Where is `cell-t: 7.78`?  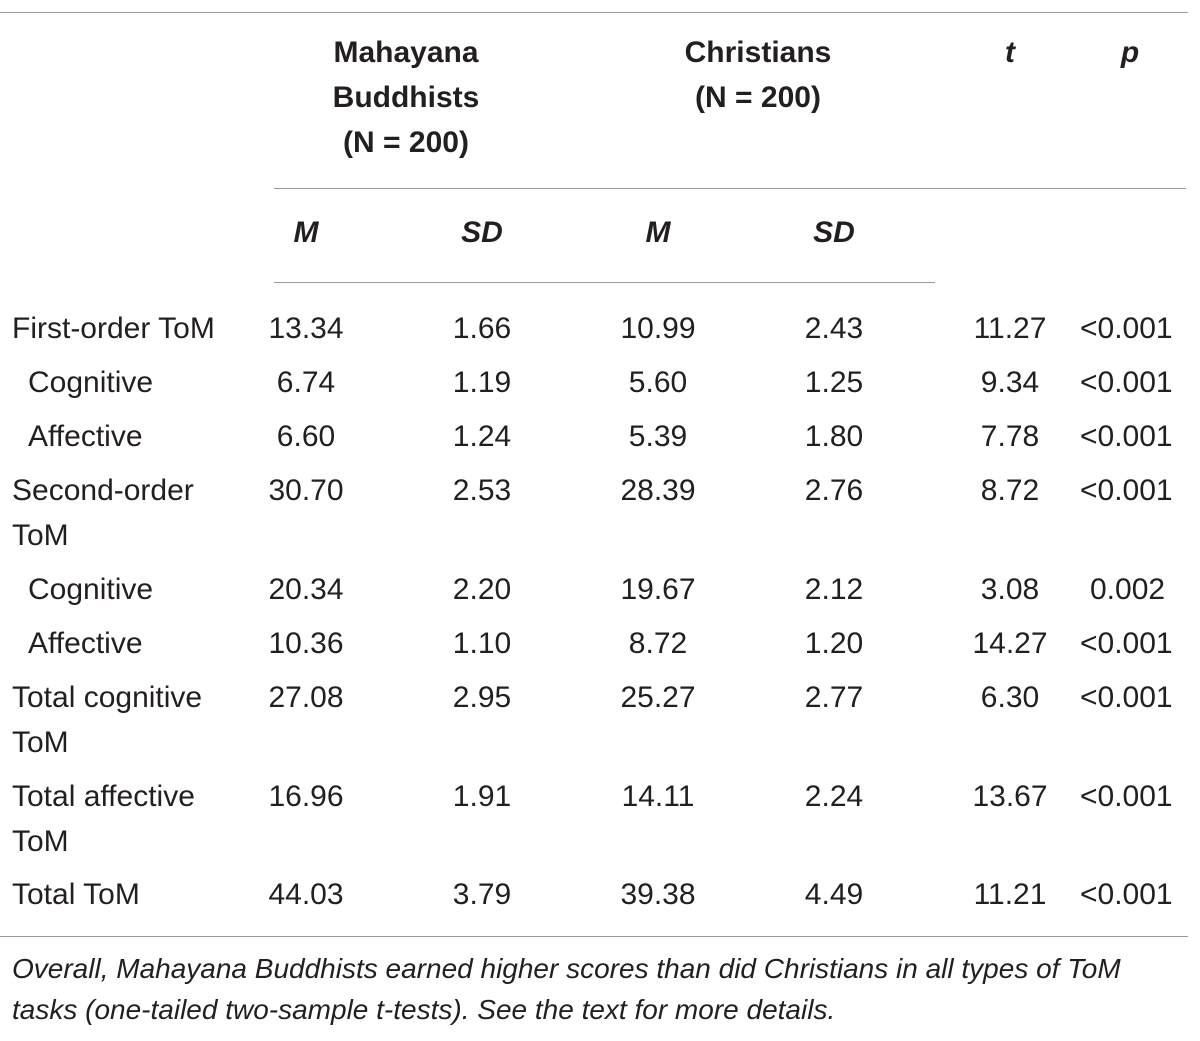 cell-t: 7.78 is located at coordinates (1010, 436).